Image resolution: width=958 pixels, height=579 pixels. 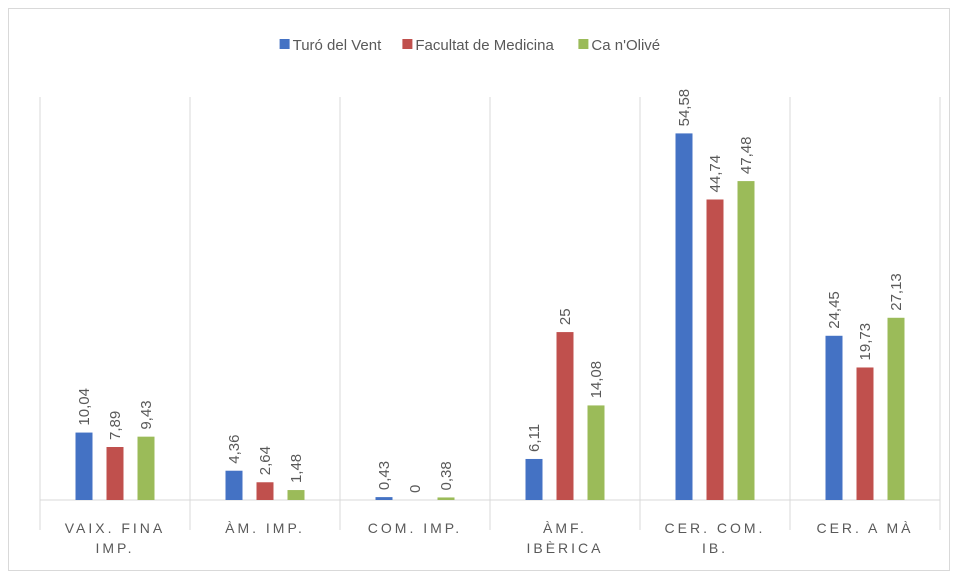 I want to click on value-label: 1,48, so click(x=296, y=468).